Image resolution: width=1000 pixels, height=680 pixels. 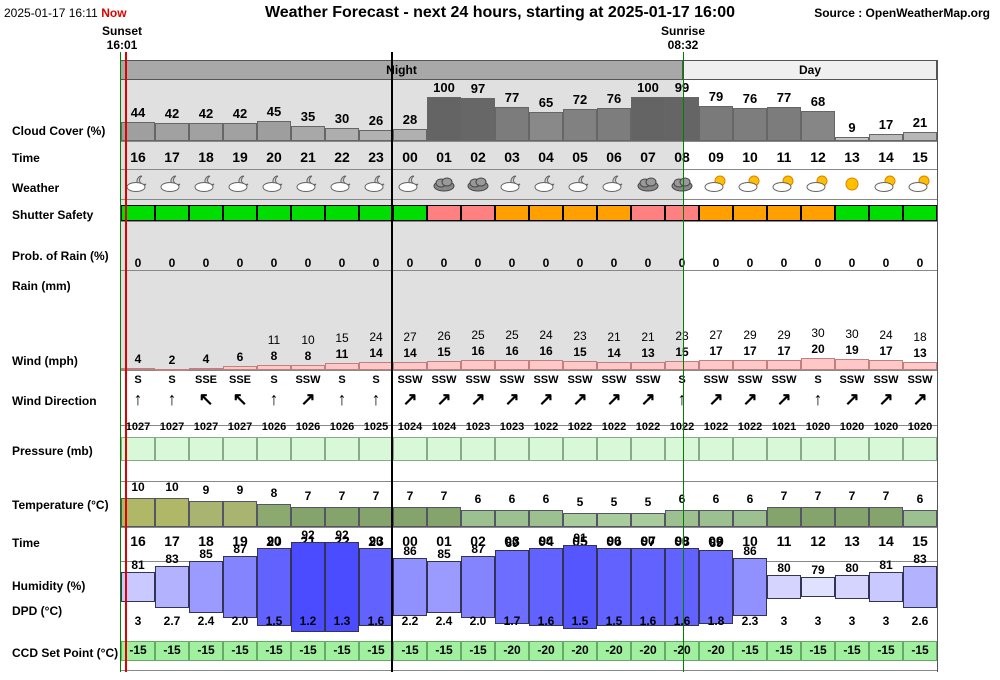 What do you see at coordinates (648, 337) in the screenshot?
I see `wind-gust-value: 21` at bounding box center [648, 337].